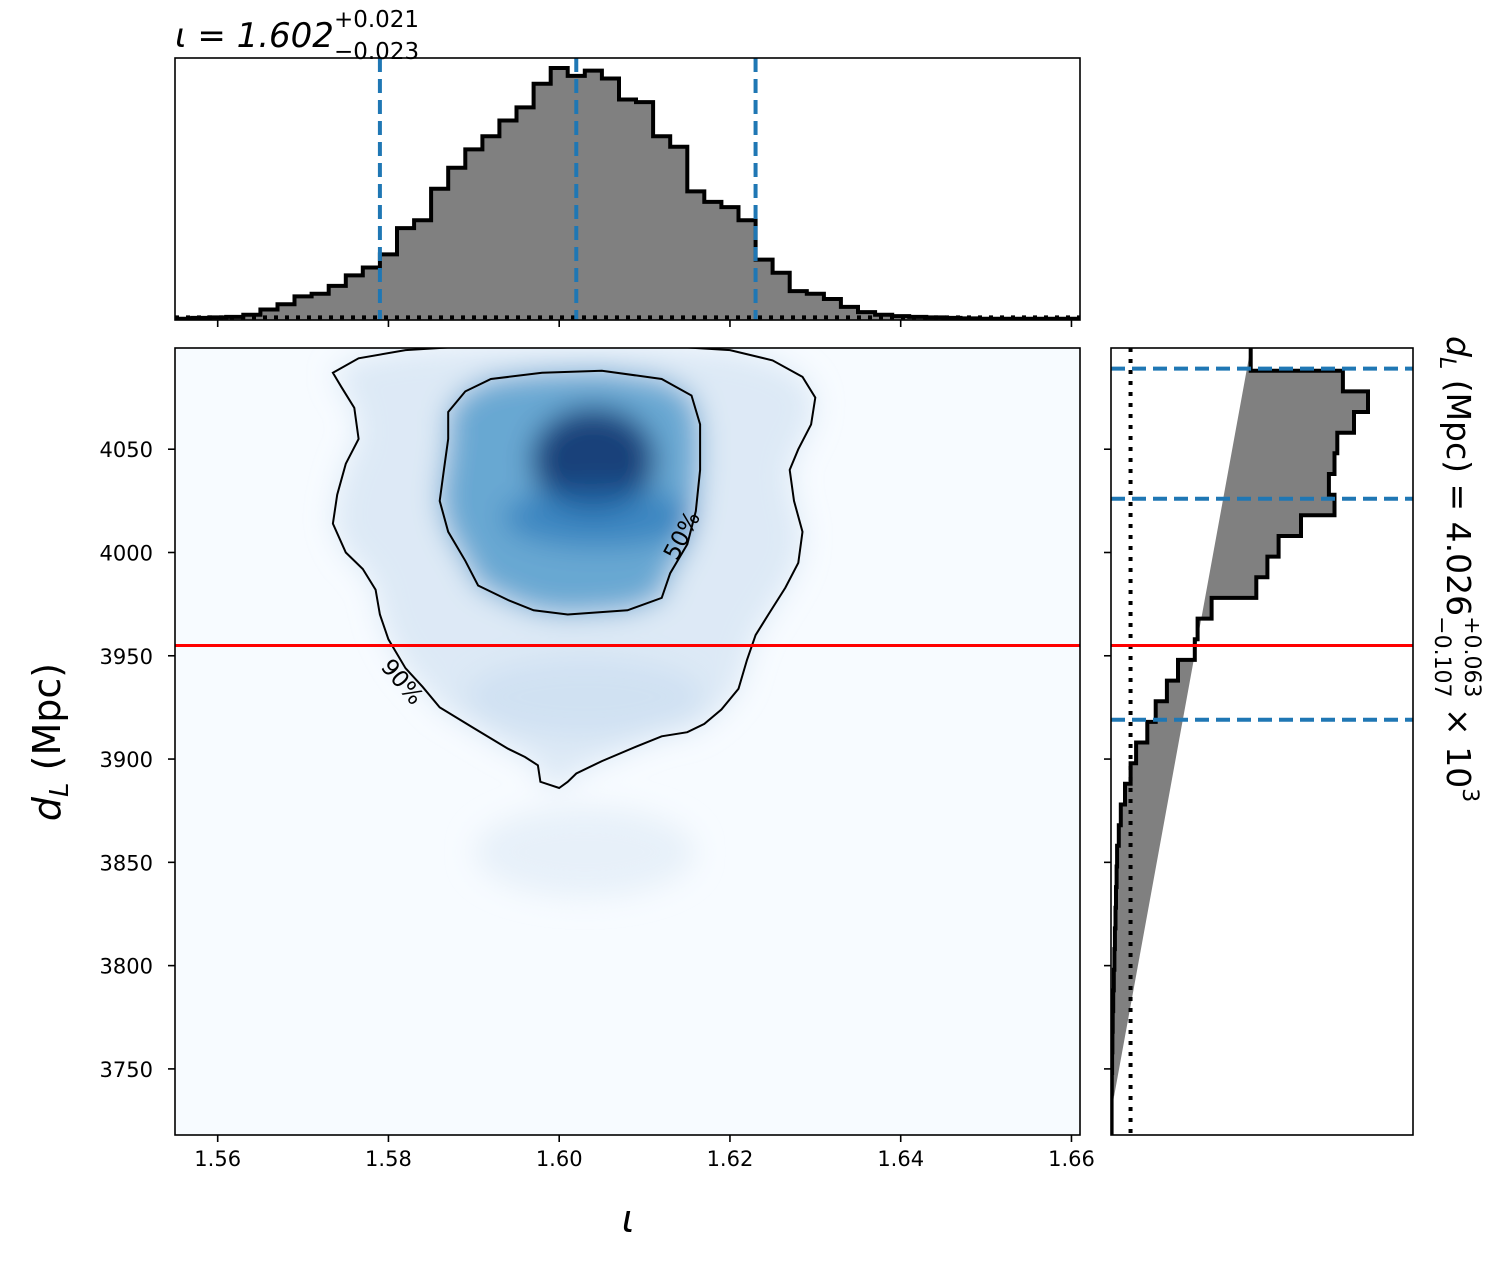 This screenshot has height=1263, width=1502. I want to click on y-tick-label: 3950, so click(126, 657).